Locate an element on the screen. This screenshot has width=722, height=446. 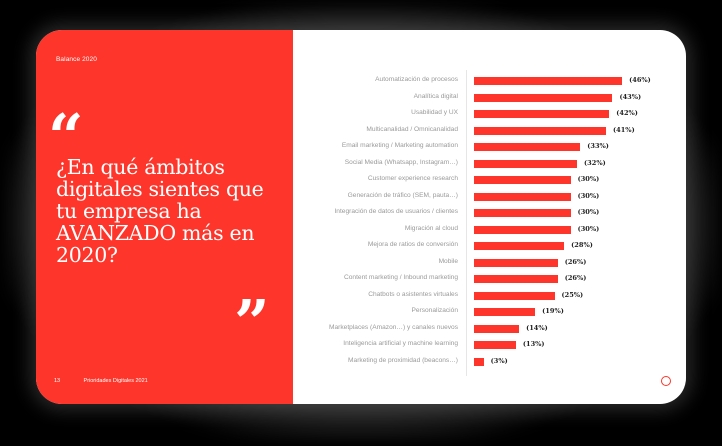
value-label: (43%) is located at coordinates (630, 96).